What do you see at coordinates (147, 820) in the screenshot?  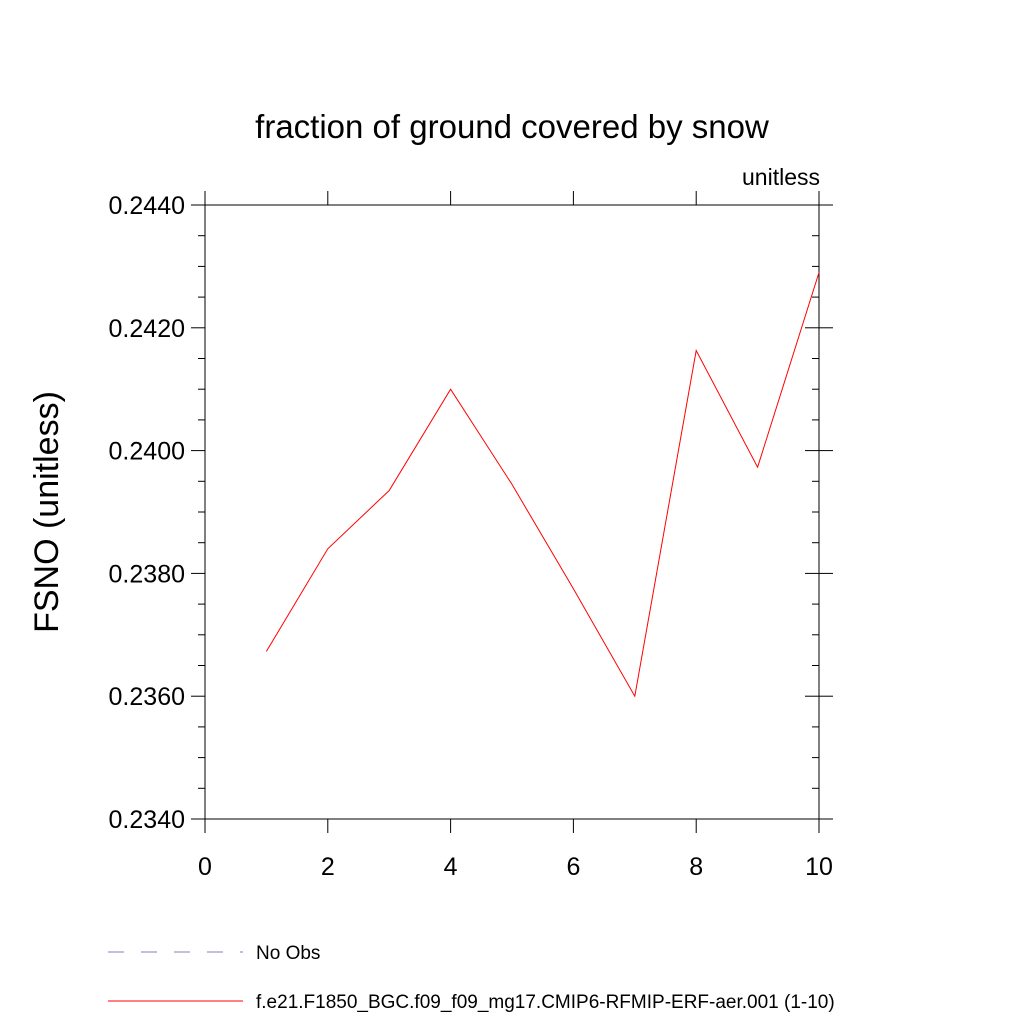 I see `y-tick-label: 0.2340` at bounding box center [147, 820].